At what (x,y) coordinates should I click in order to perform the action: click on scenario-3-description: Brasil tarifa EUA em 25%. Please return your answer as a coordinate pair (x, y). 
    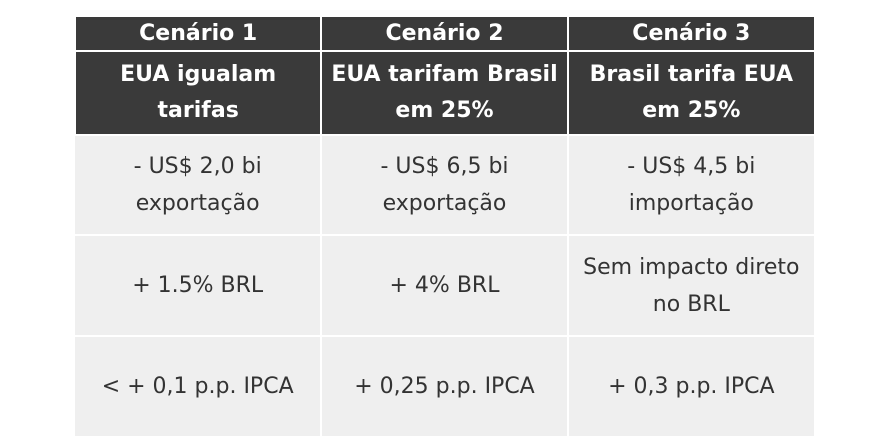
    Looking at the image, I should click on (690, 93).